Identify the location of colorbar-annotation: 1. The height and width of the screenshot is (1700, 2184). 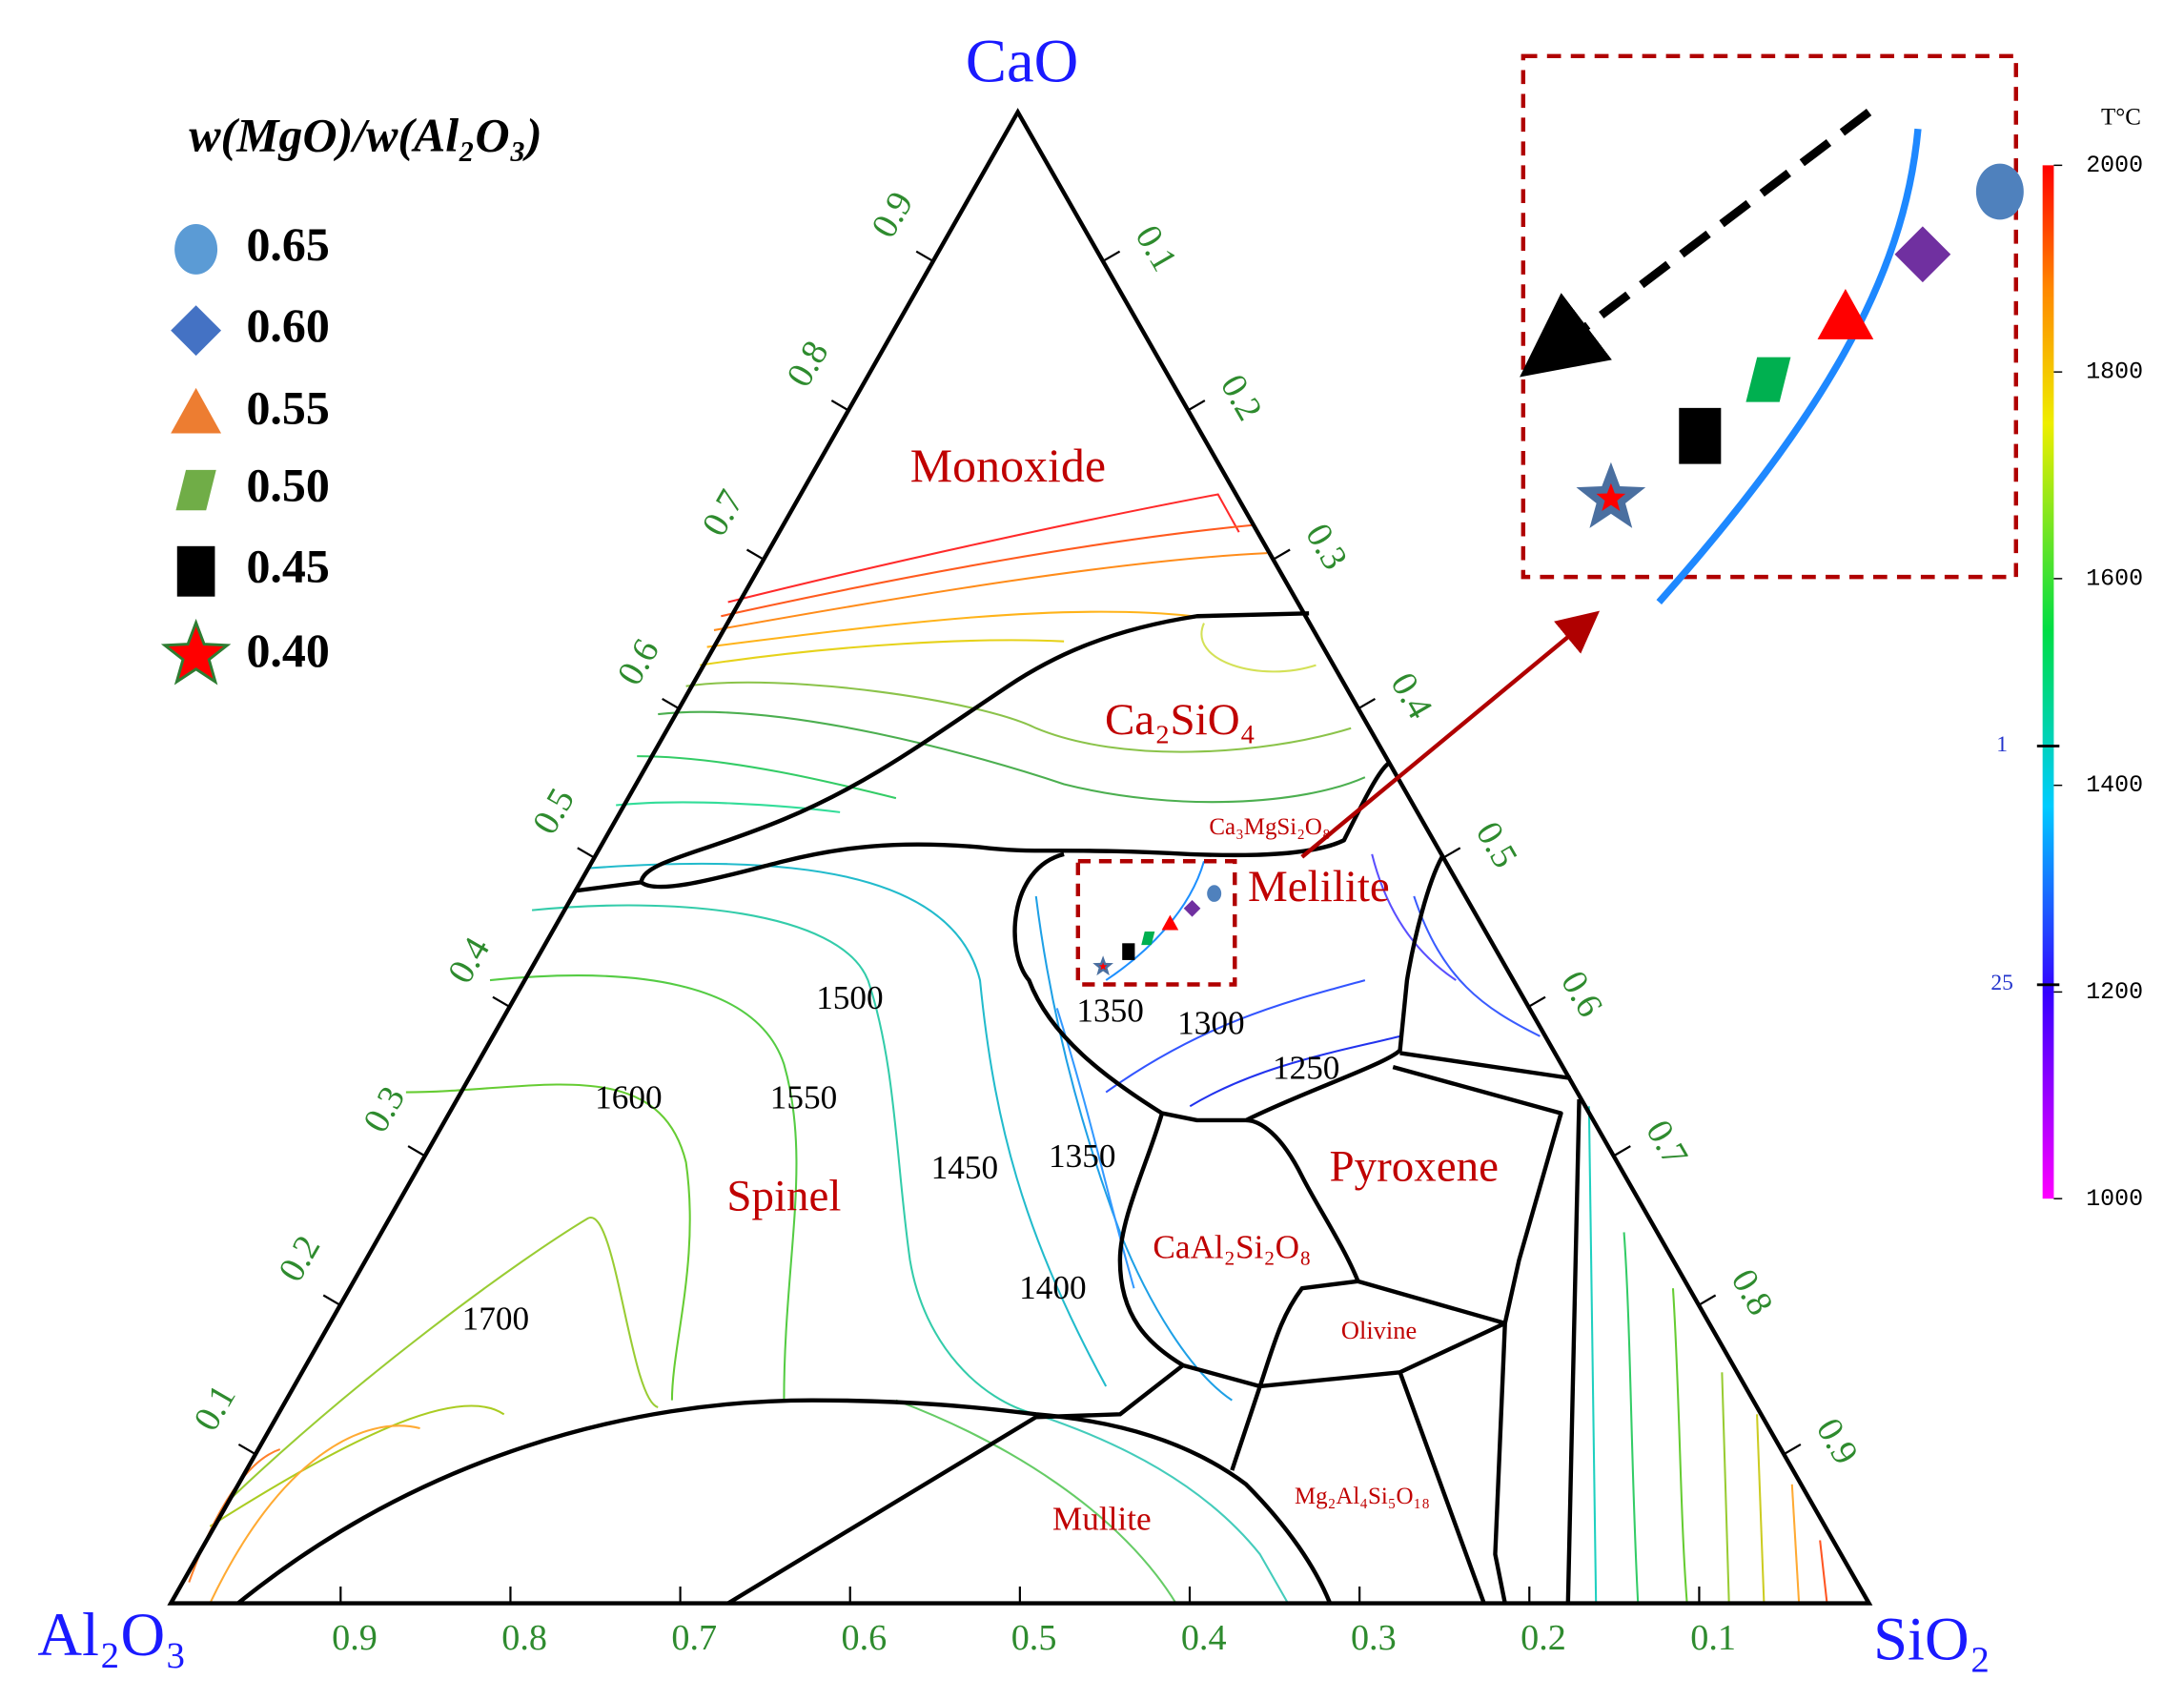
(2002, 744).